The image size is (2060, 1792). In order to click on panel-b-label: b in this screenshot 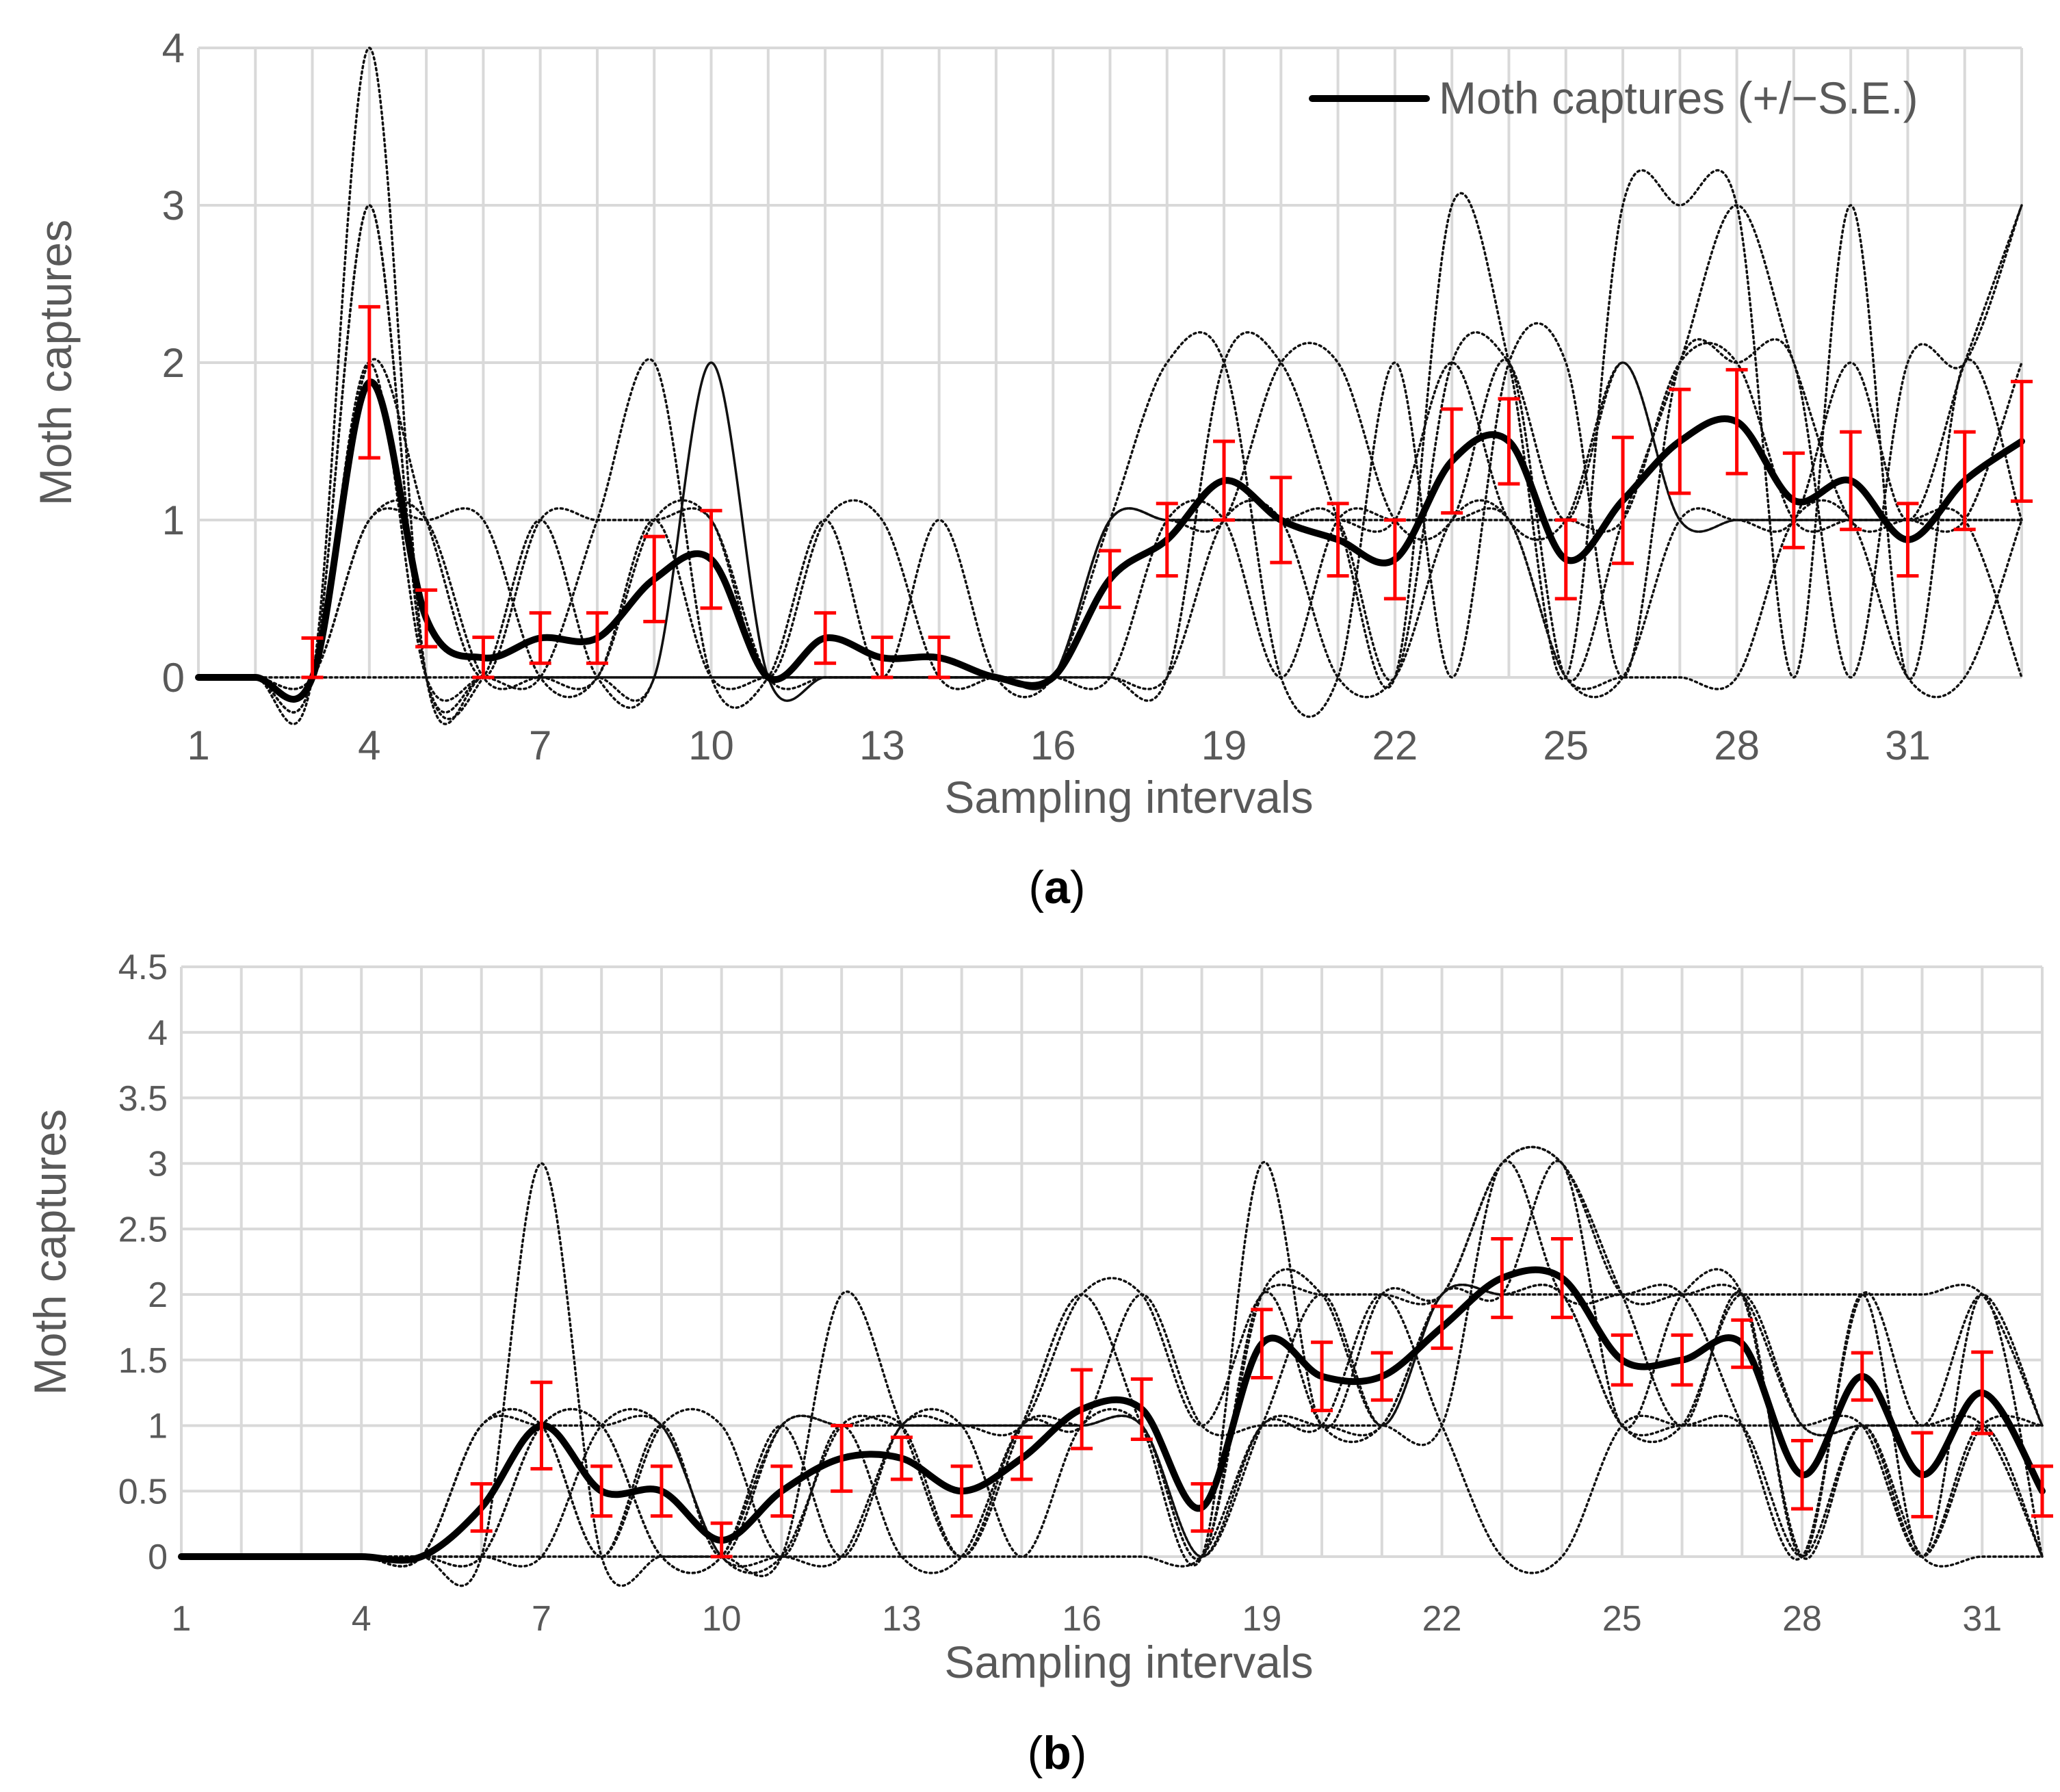, I will do `click(1057, 1753)`.